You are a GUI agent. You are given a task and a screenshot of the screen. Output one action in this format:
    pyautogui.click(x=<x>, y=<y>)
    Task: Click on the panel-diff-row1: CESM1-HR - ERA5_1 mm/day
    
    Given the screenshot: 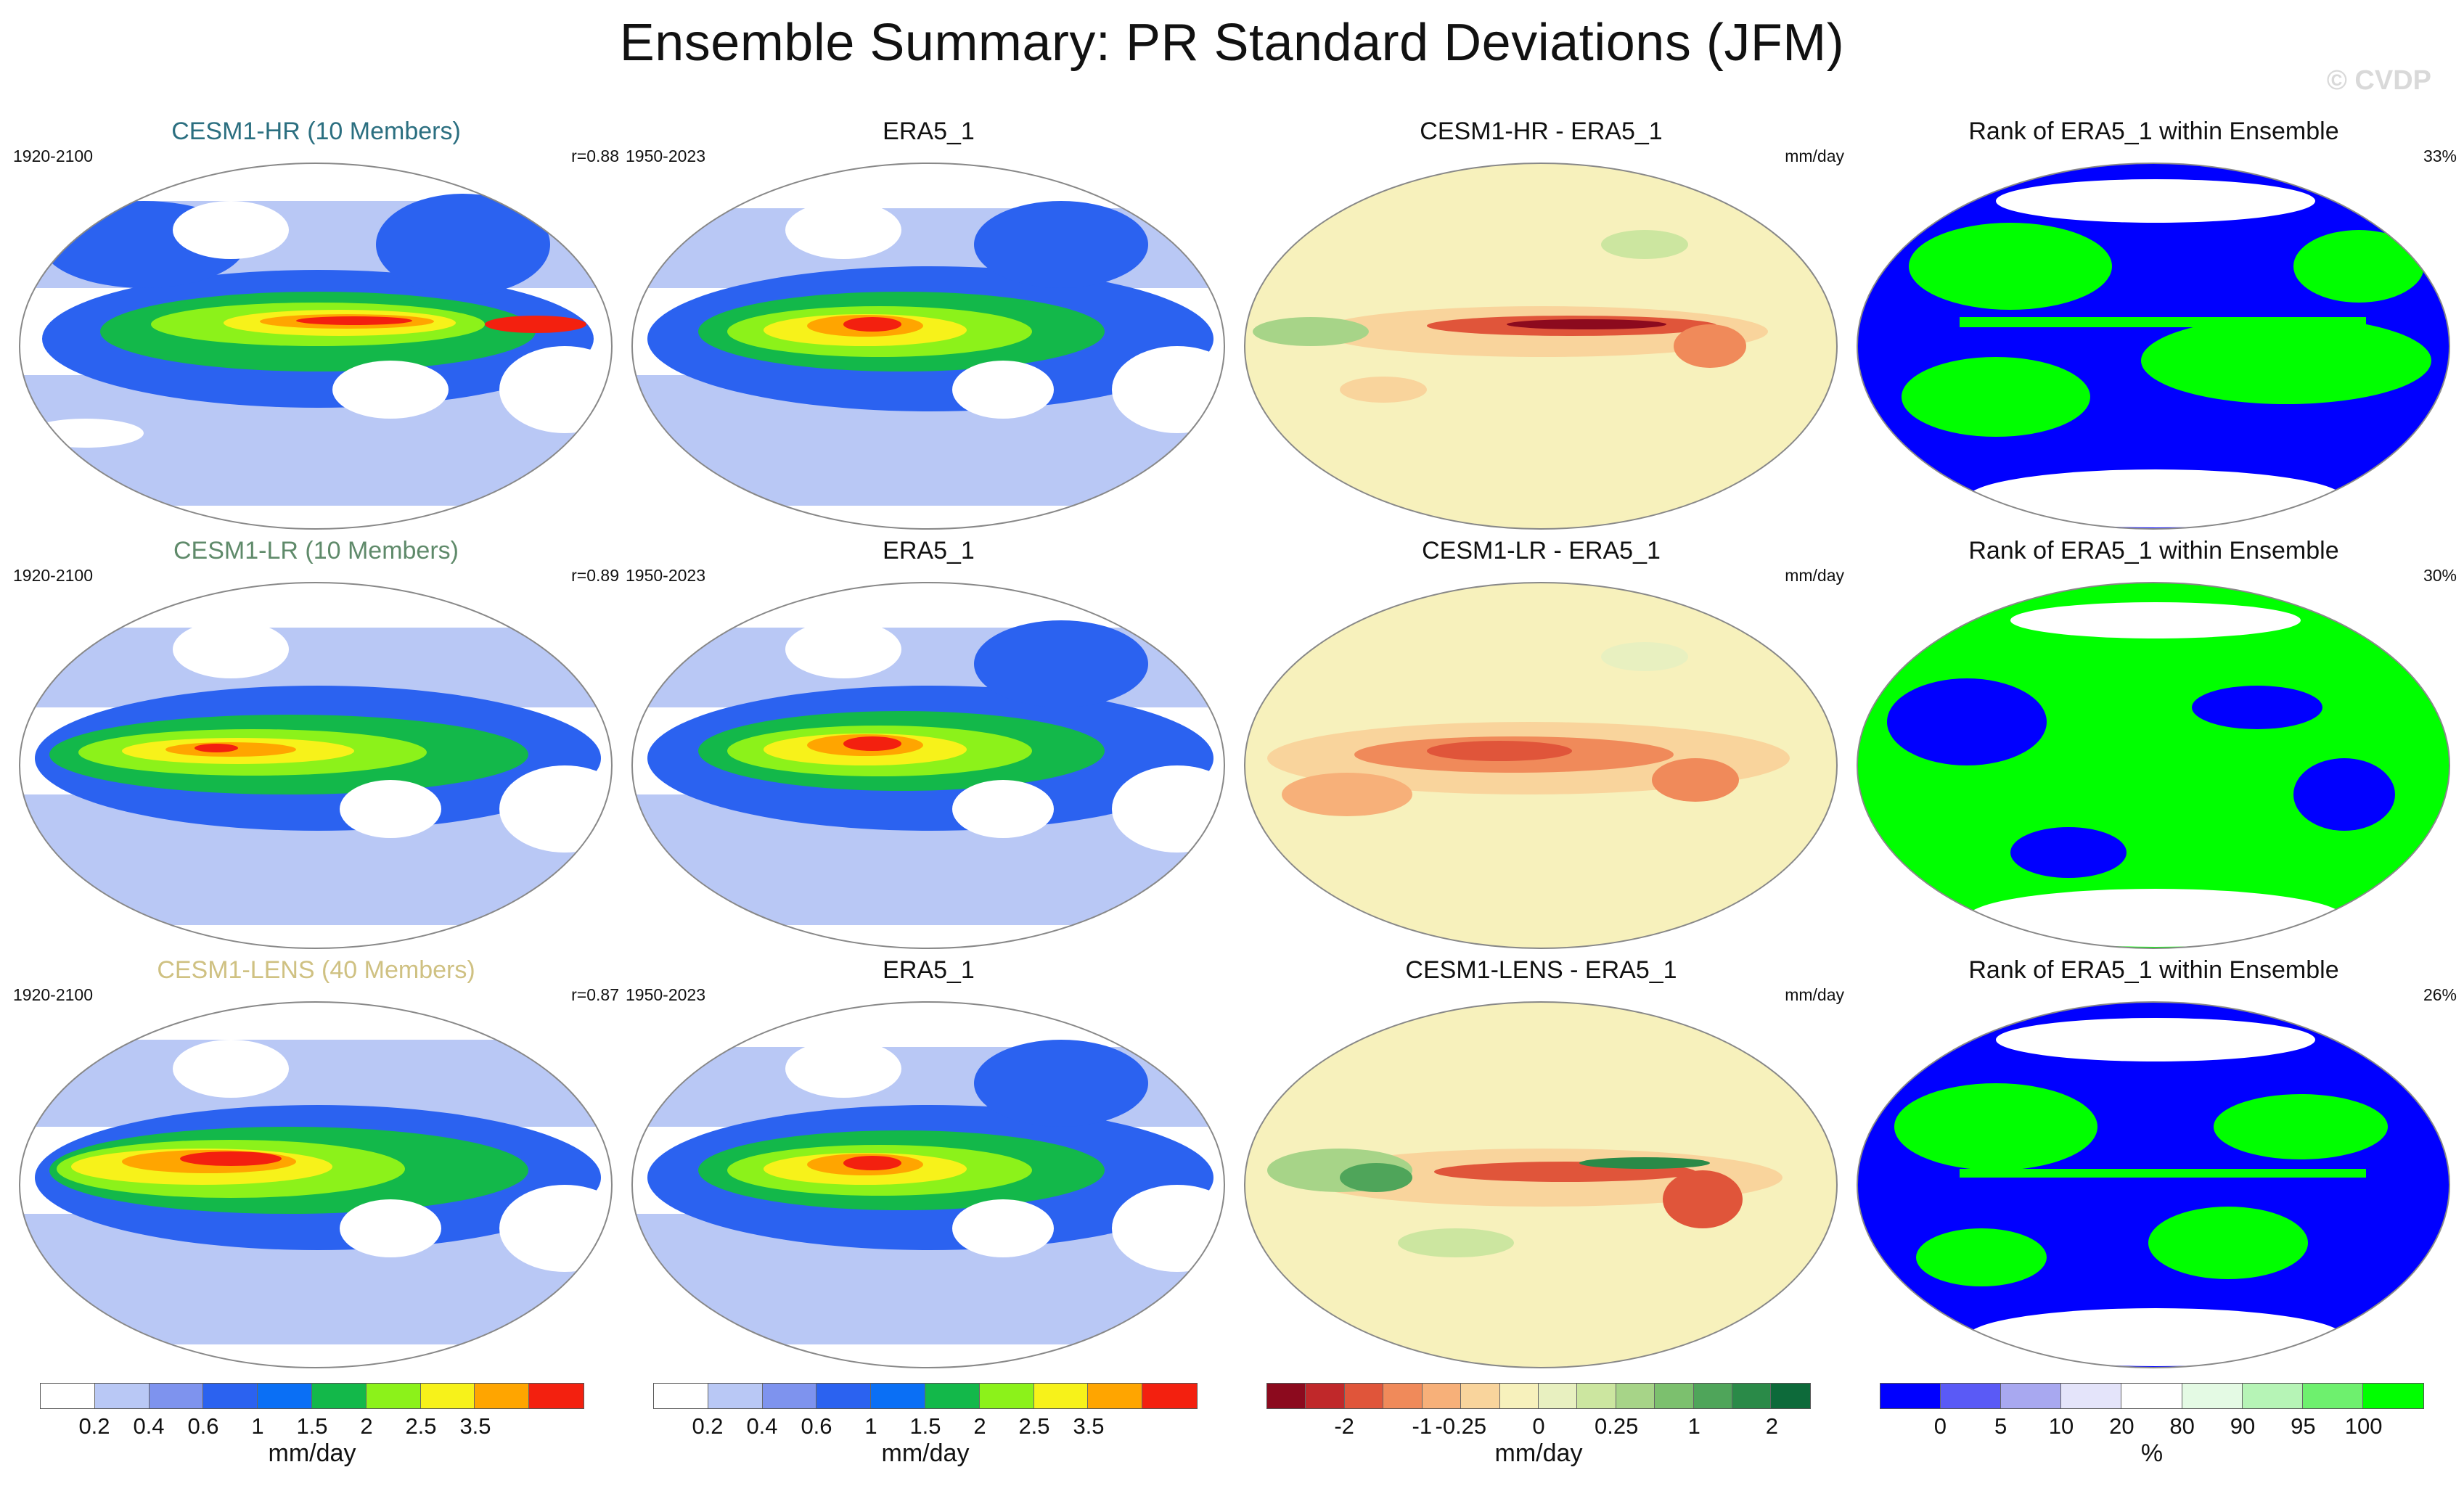 What is the action you would take?
    pyautogui.click(x=1541, y=328)
    